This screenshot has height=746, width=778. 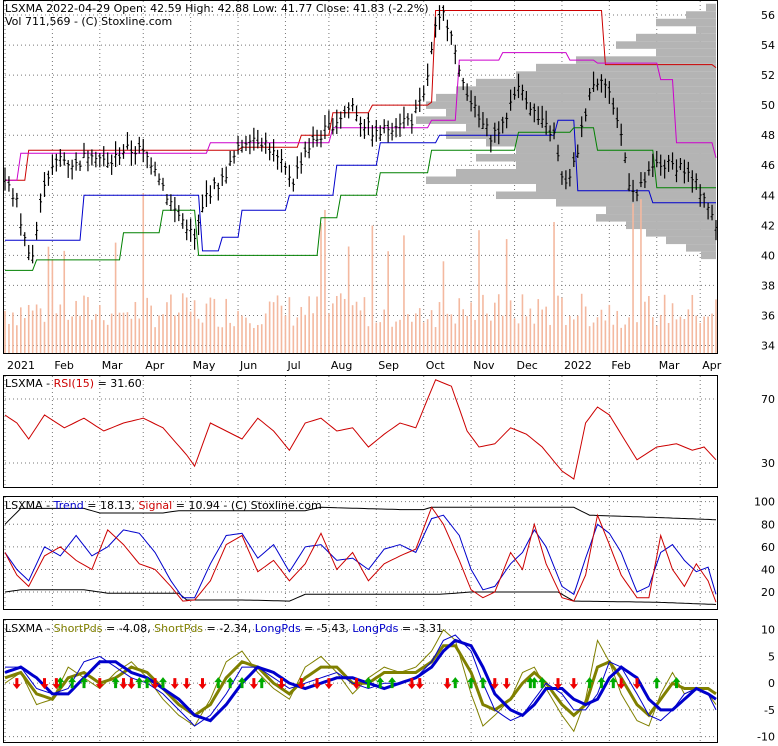 What do you see at coordinates (74, 383) in the screenshot?
I see `rsi-name: RSI(15)` at bounding box center [74, 383].